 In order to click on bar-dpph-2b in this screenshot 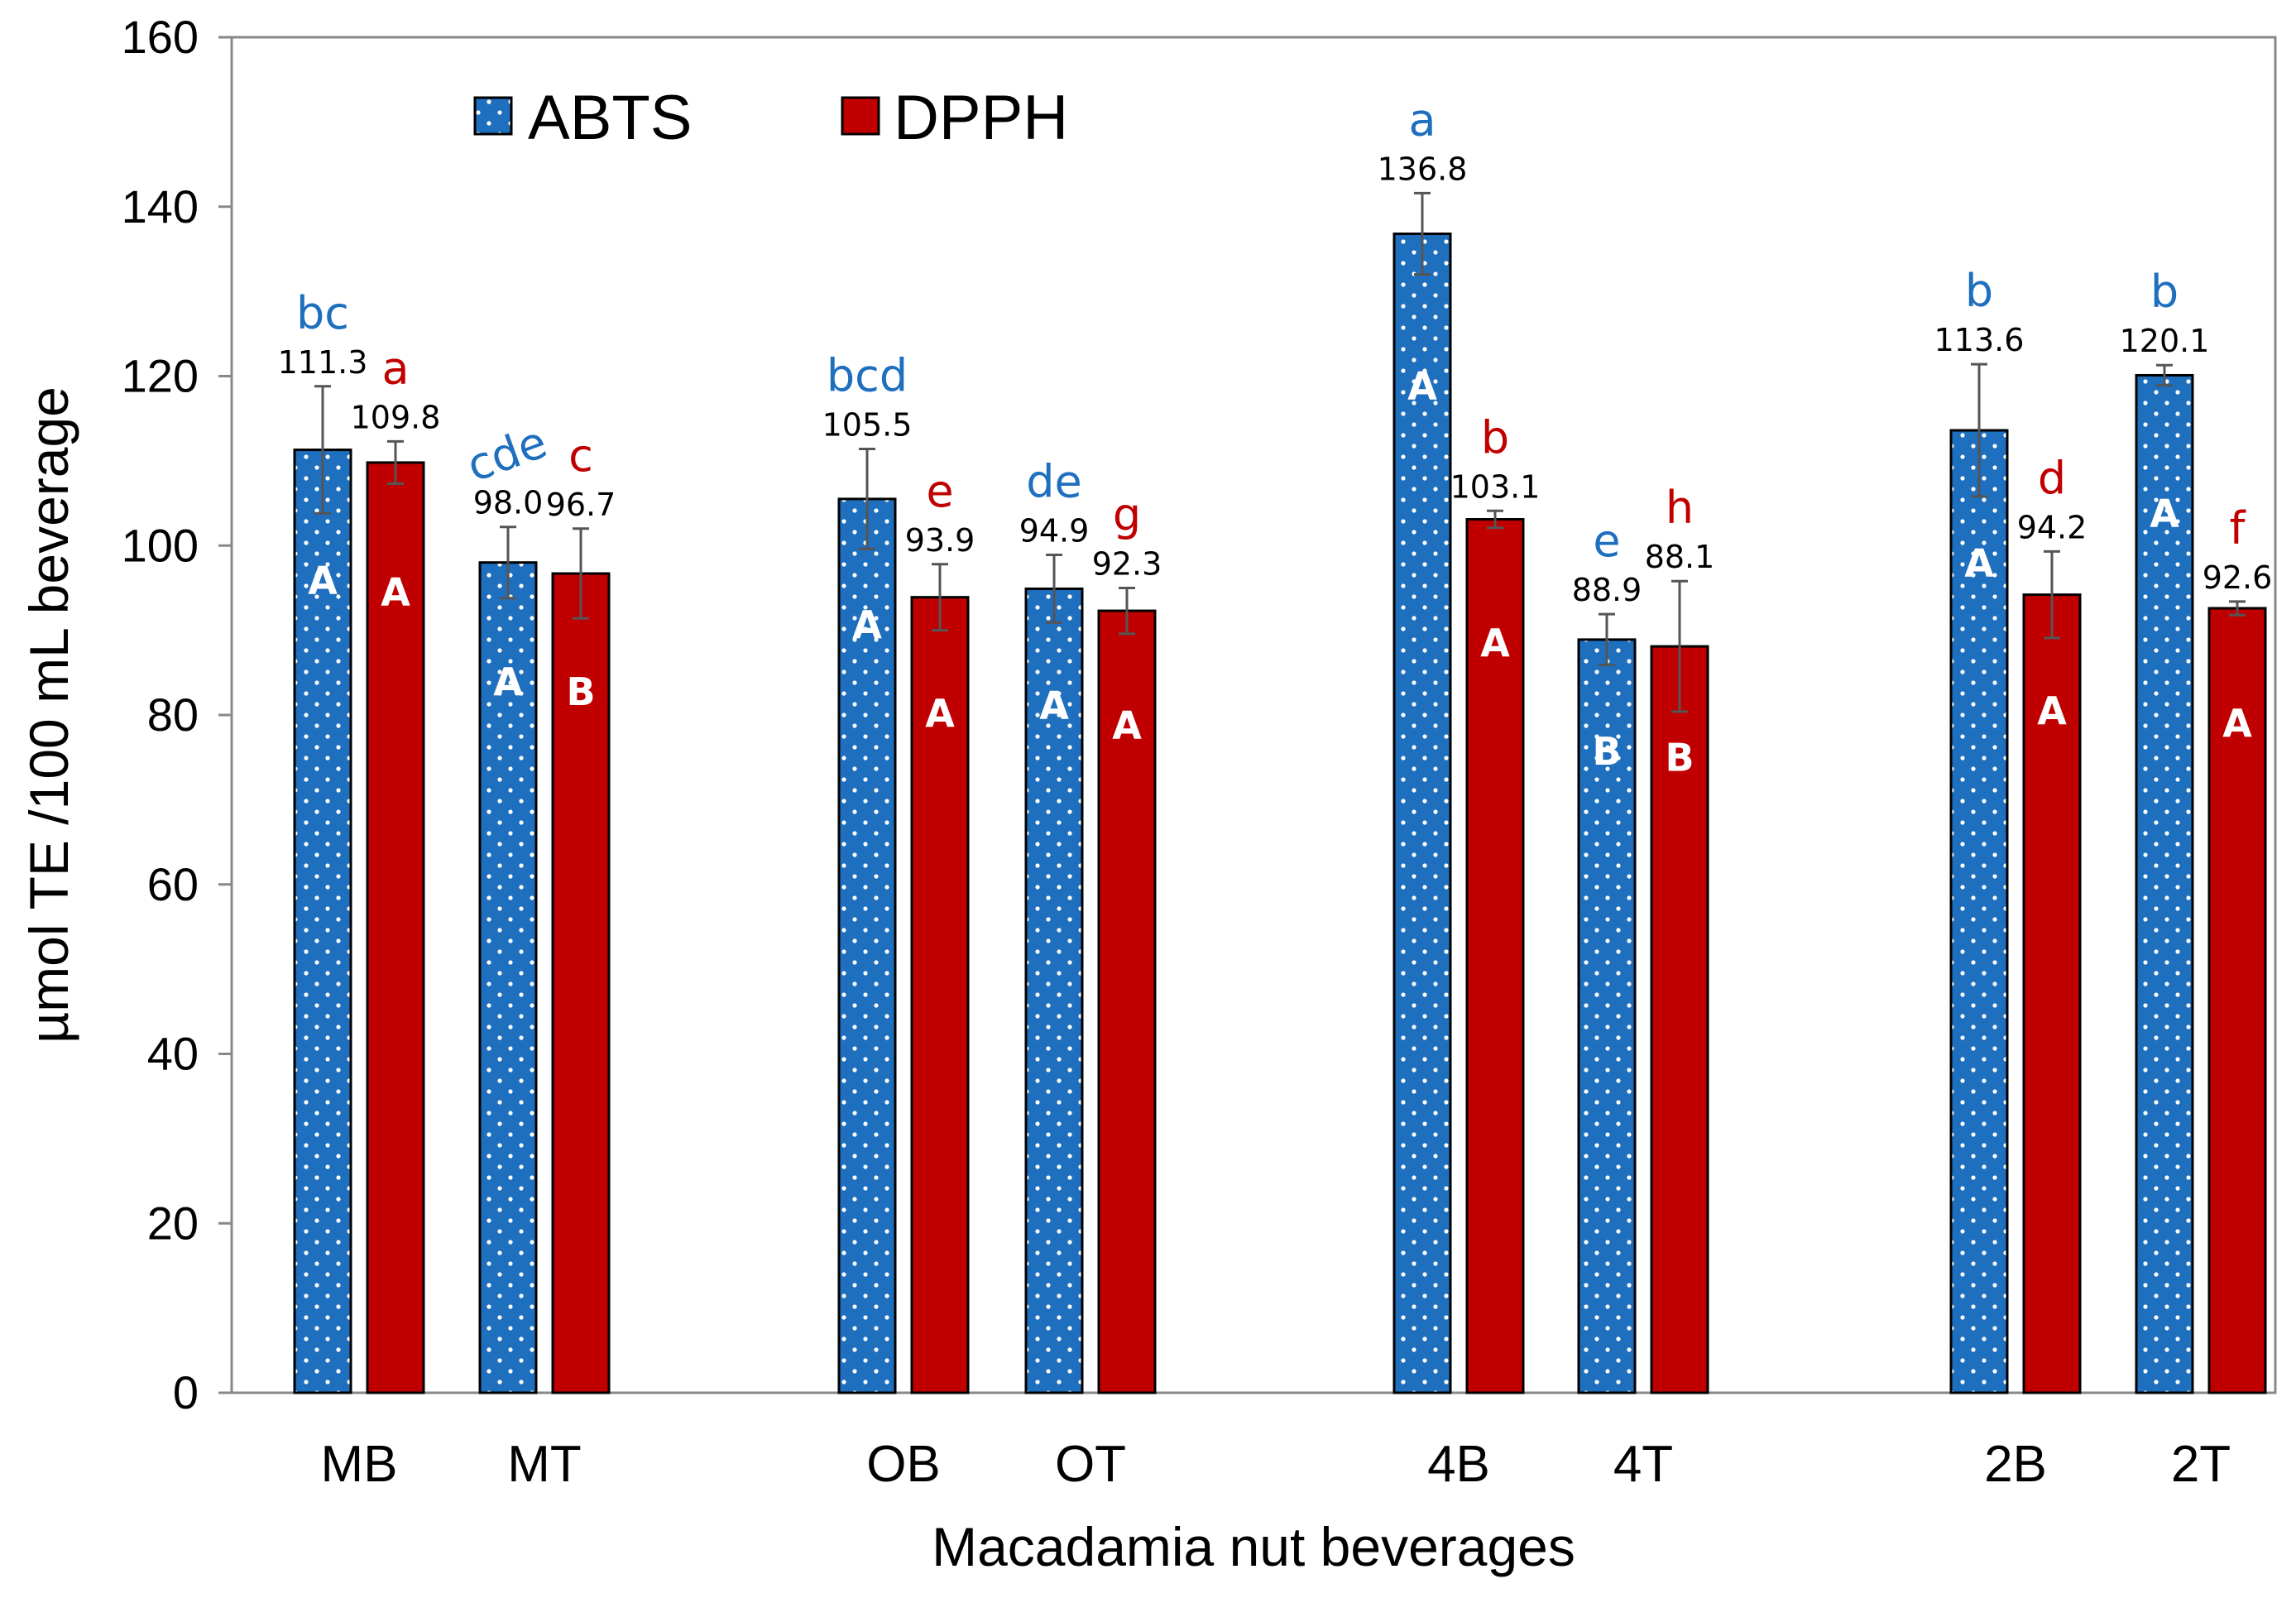, I will do `click(2052, 993)`.